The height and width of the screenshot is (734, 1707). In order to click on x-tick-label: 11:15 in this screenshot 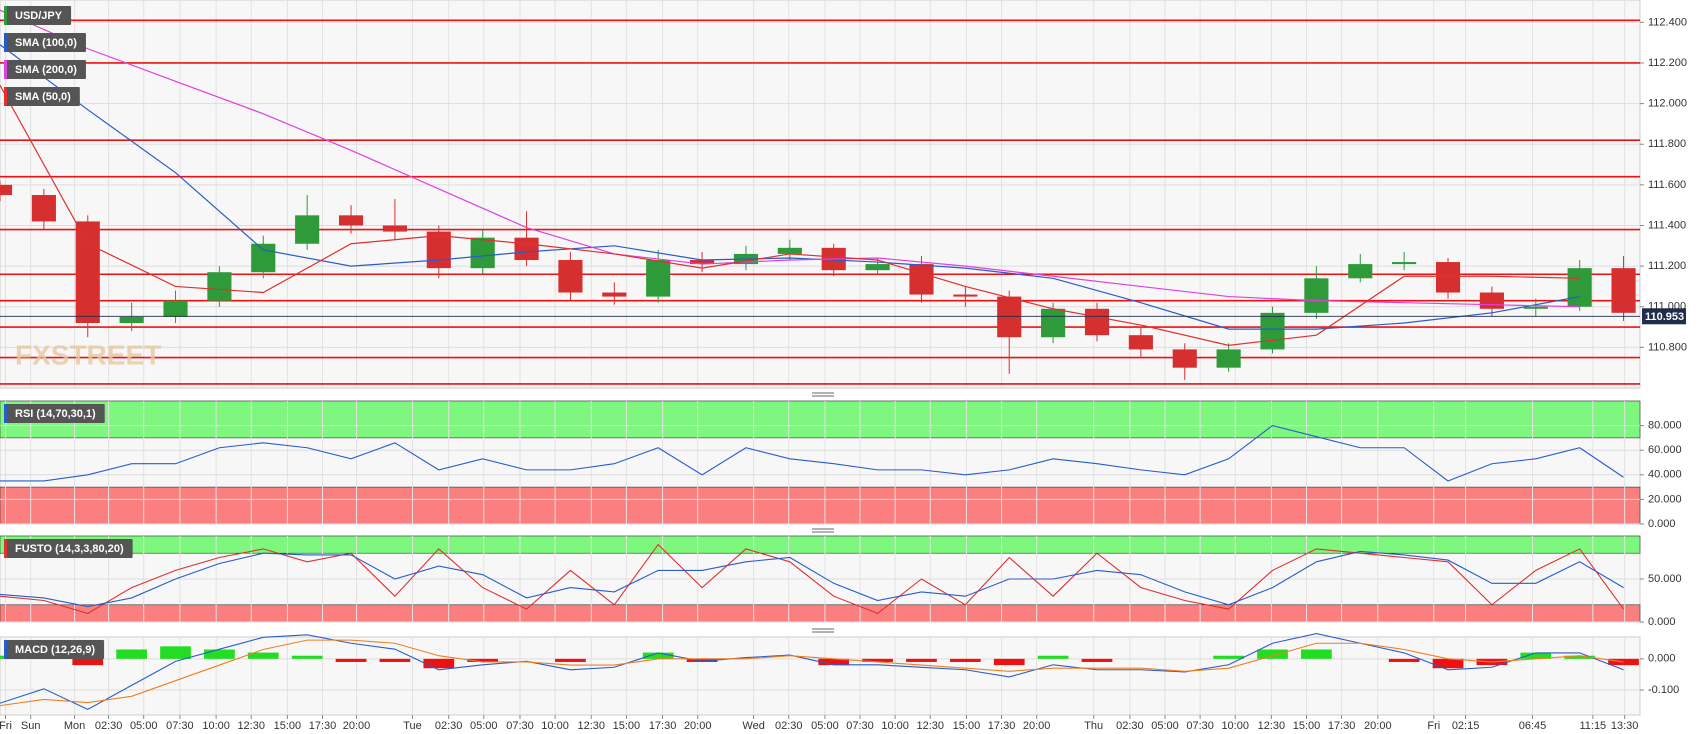, I will do `click(1592, 726)`.